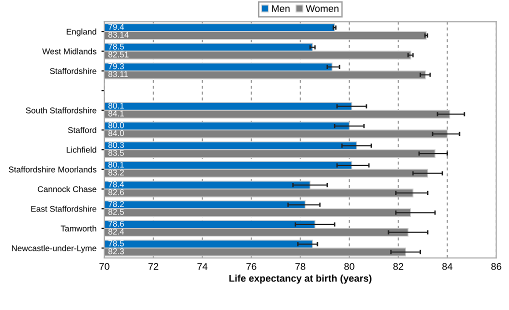 This screenshot has height=310, width=509. What do you see at coordinates (281, 8) in the screenshot?
I see `legend-label: Men` at bounding box center [281, 8].